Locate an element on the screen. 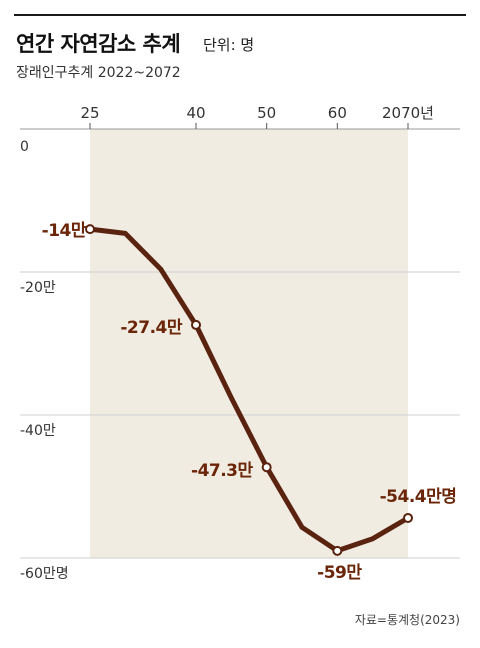  data-label: -14만 is located at coordinates (64, 231).